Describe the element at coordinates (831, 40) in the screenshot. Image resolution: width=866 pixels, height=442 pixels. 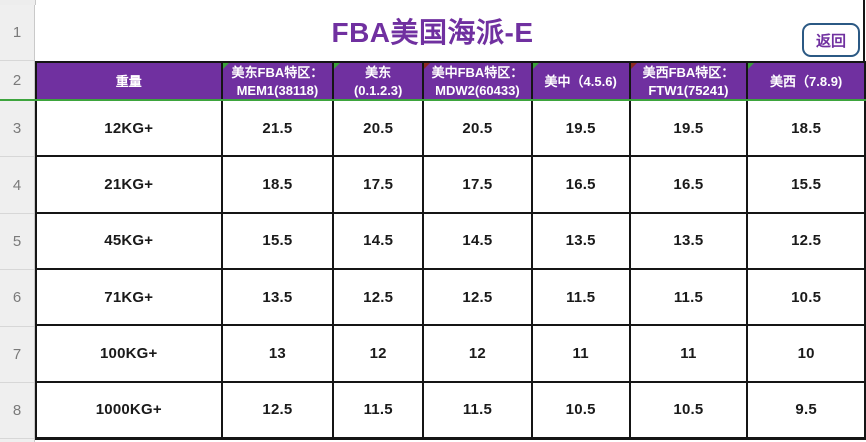
I see `back-button: 返回` at that location.